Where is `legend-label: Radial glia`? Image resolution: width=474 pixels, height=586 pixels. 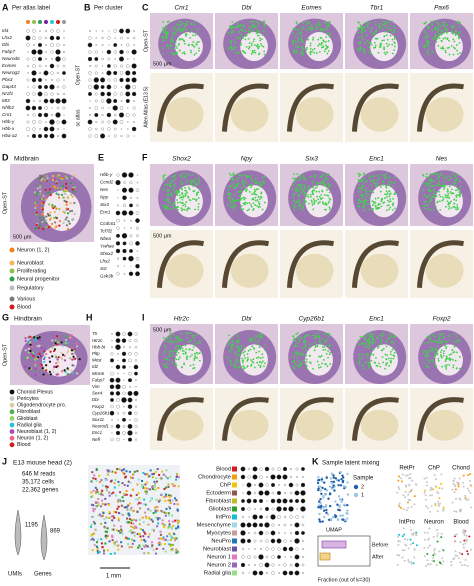
legend-label: Radial glia is located at coordinates (218, 574).